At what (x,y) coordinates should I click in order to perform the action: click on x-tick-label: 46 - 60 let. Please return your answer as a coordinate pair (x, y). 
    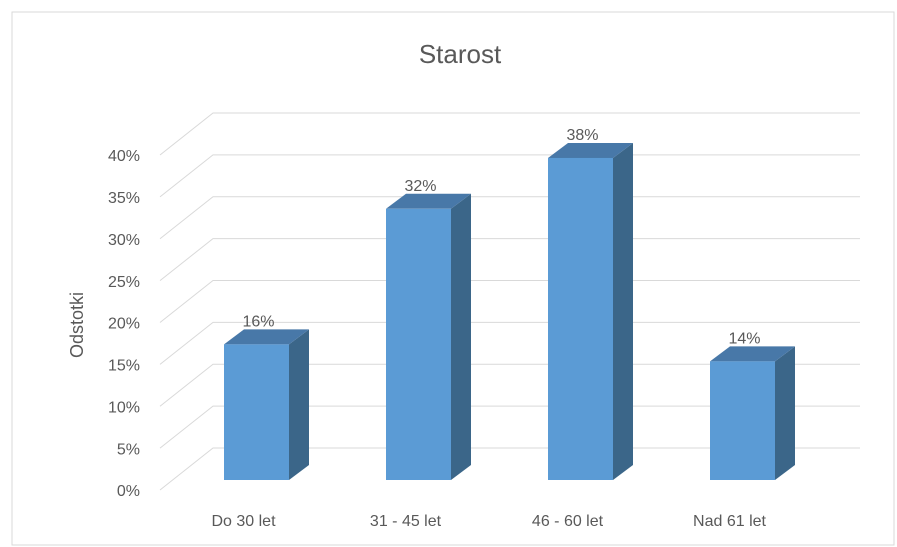
    Looking at the image, I should click on (568, 521).